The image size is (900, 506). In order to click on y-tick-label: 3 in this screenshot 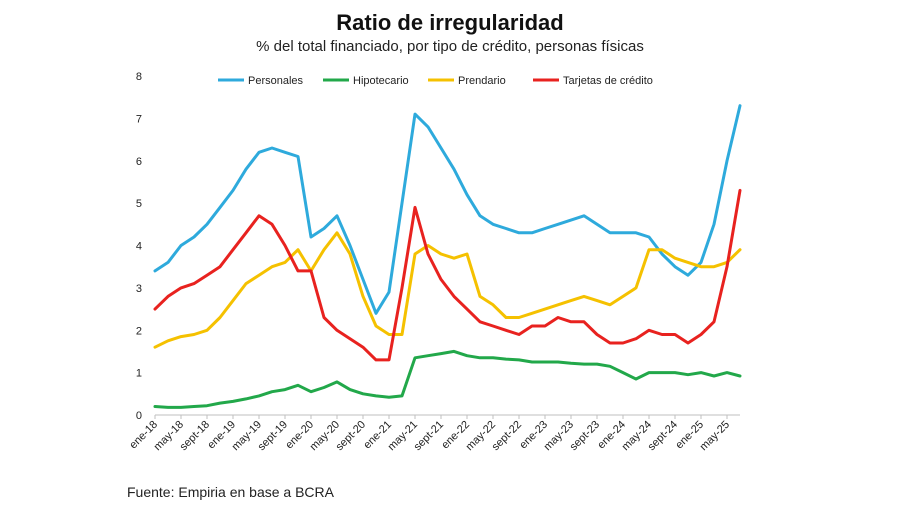, I will do `click(139, 289)`.